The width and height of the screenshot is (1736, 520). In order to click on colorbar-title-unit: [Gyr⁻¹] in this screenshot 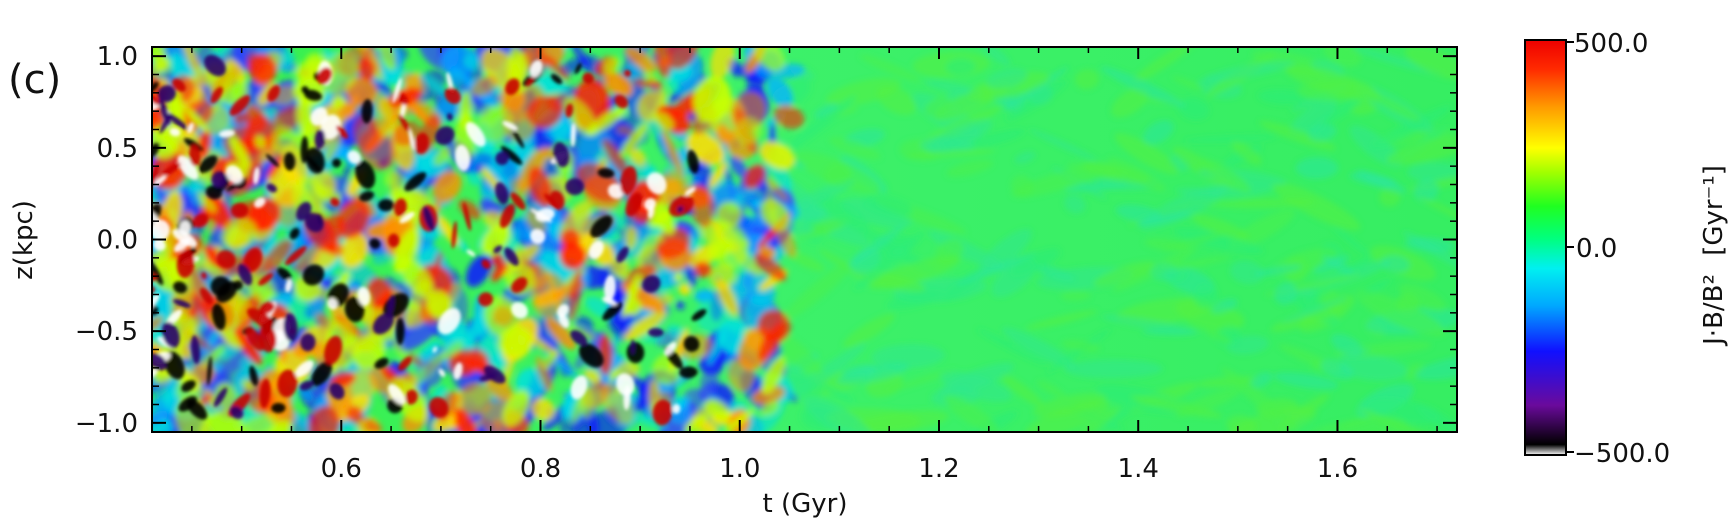, I will do `click(1714, 210)`.